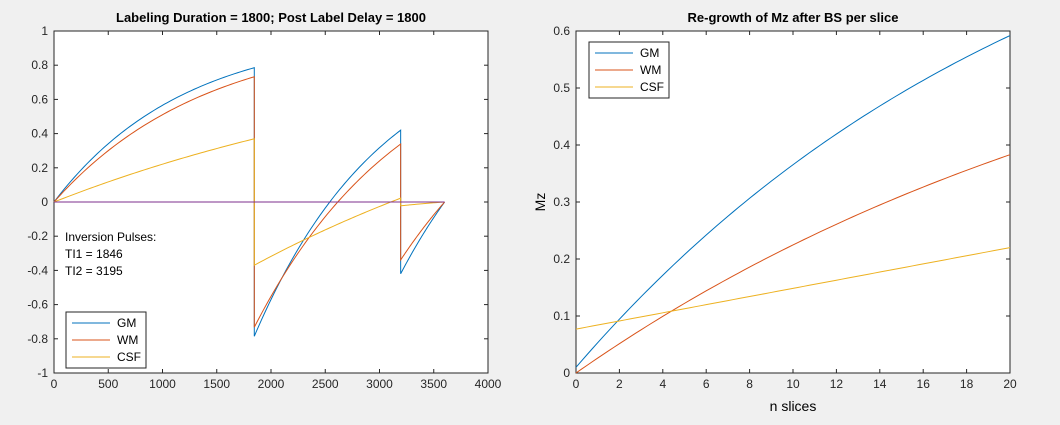  Describe the element at coordinates (561, 316) in the screenshot. I see `y-tick-label: 0.1` at that location.